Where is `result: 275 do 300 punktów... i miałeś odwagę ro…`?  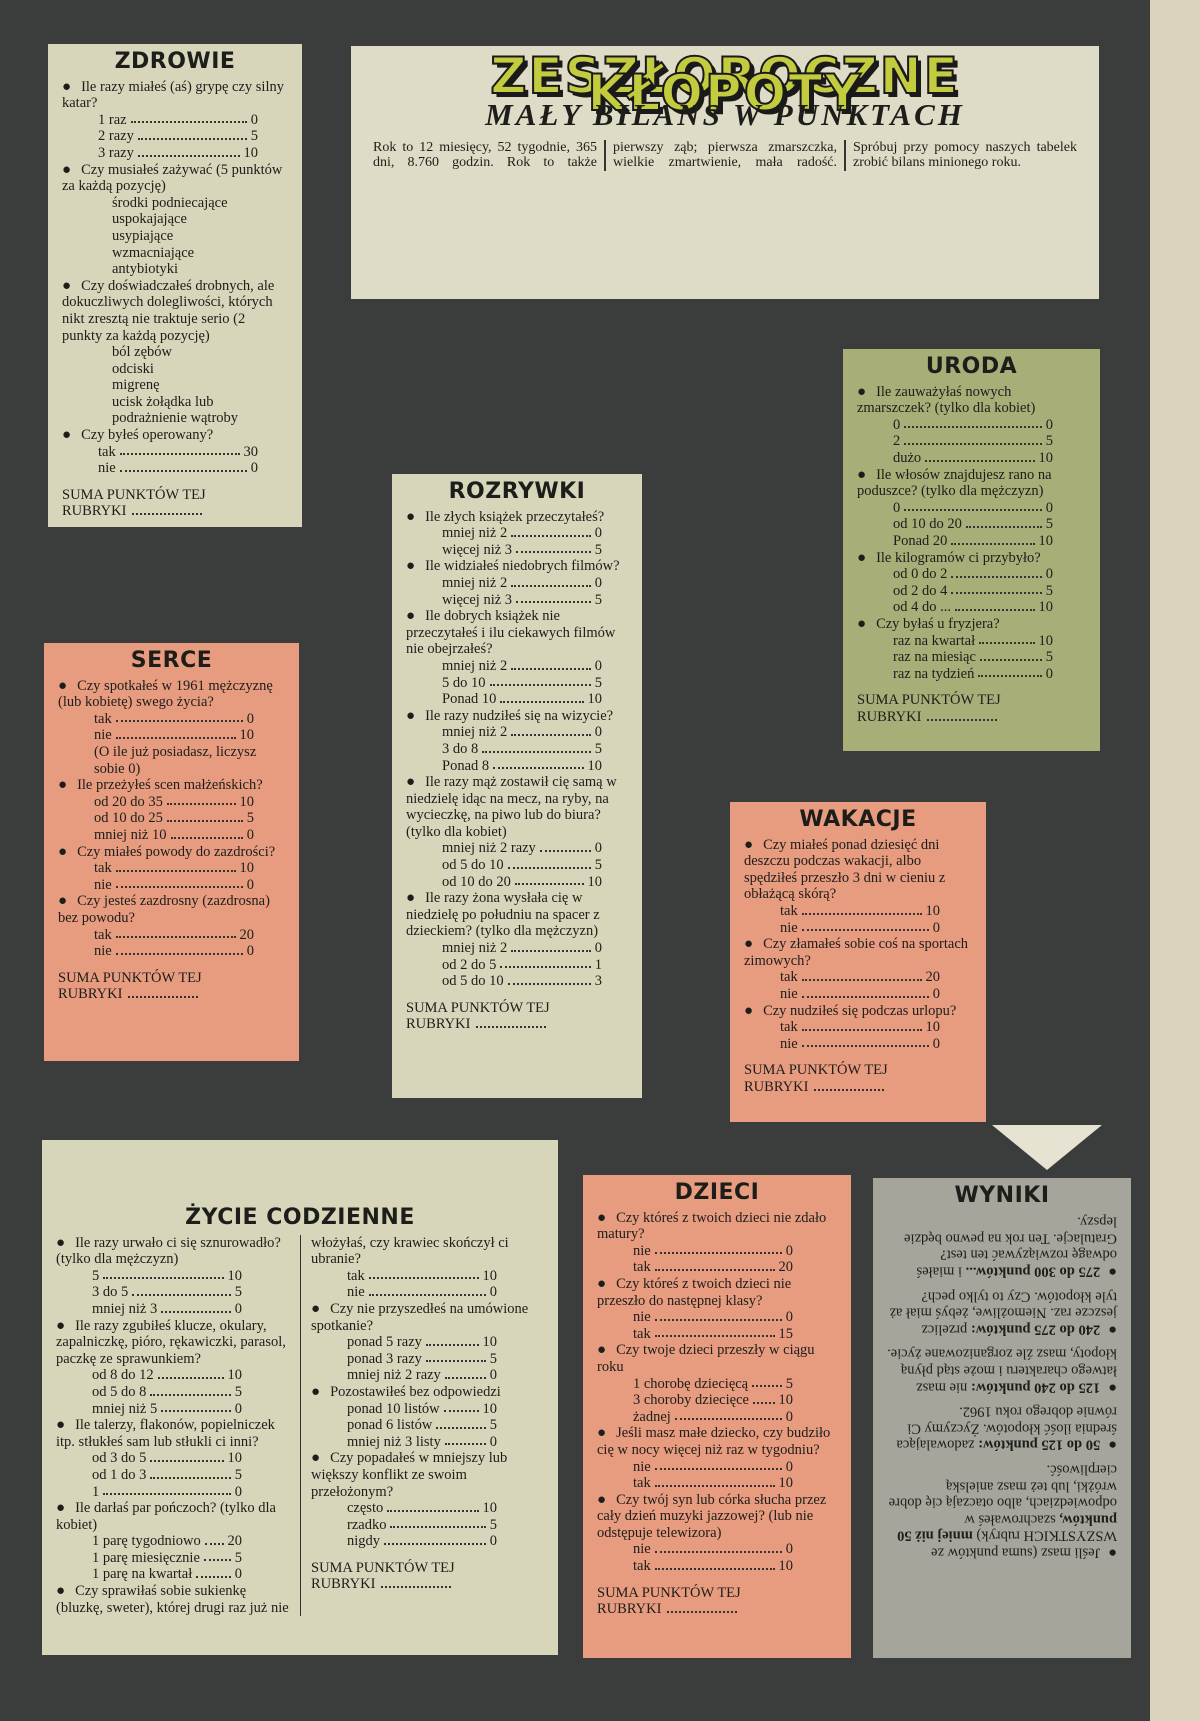
result: 275 do 300 punktów... i miałeś odwagę ro… is located at coordinates (1002, 1246).